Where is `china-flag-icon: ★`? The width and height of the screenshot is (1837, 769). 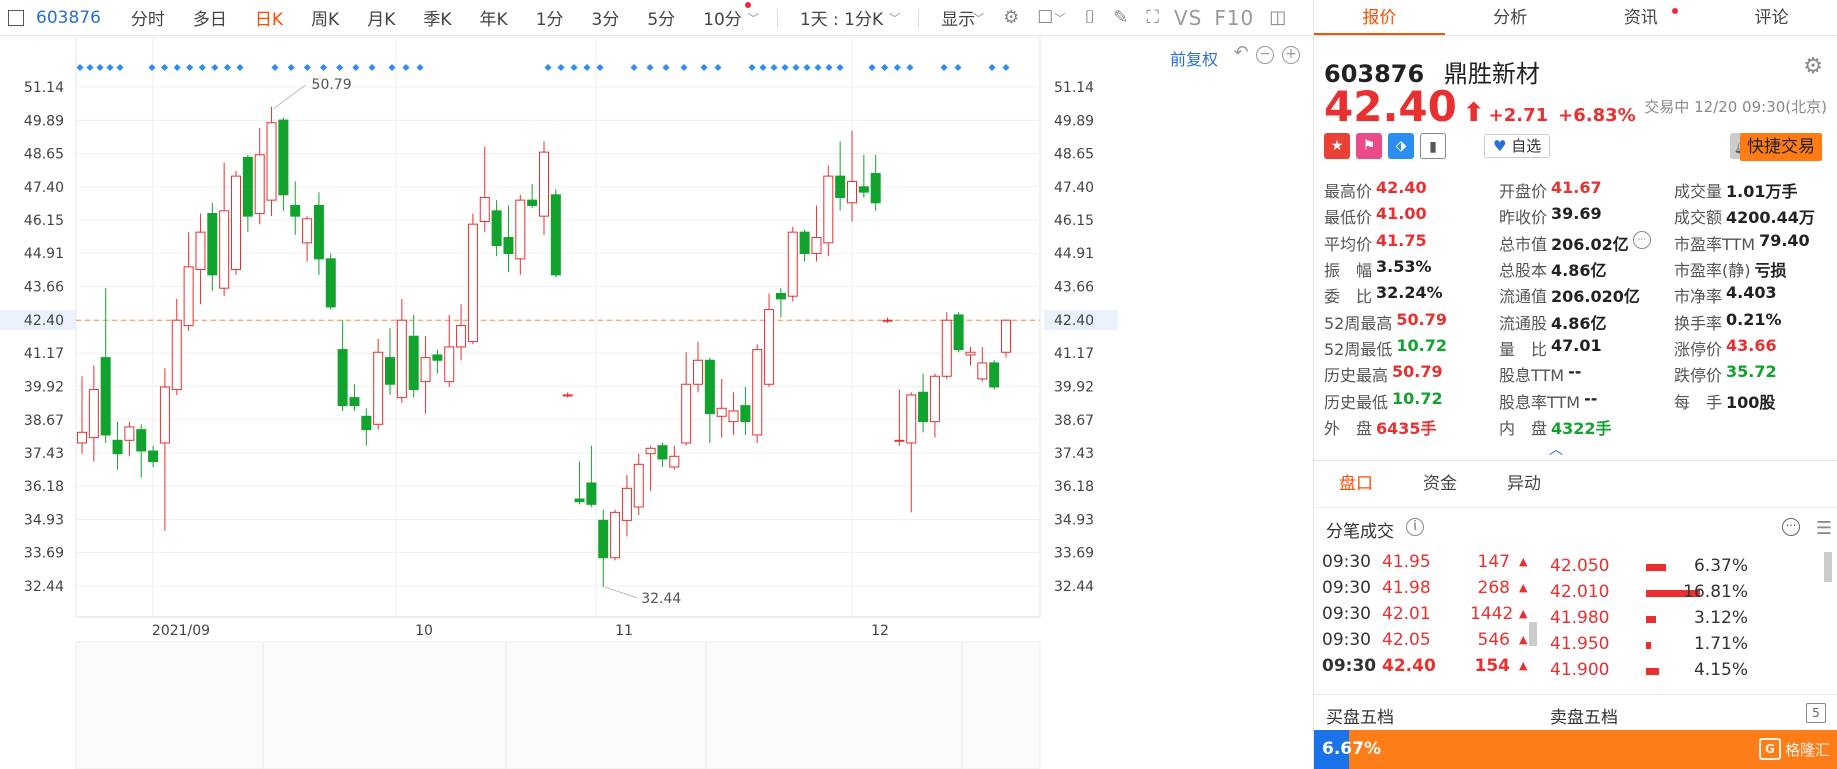
china-flag-icon: ★ is located at coordinates (1337, 146).